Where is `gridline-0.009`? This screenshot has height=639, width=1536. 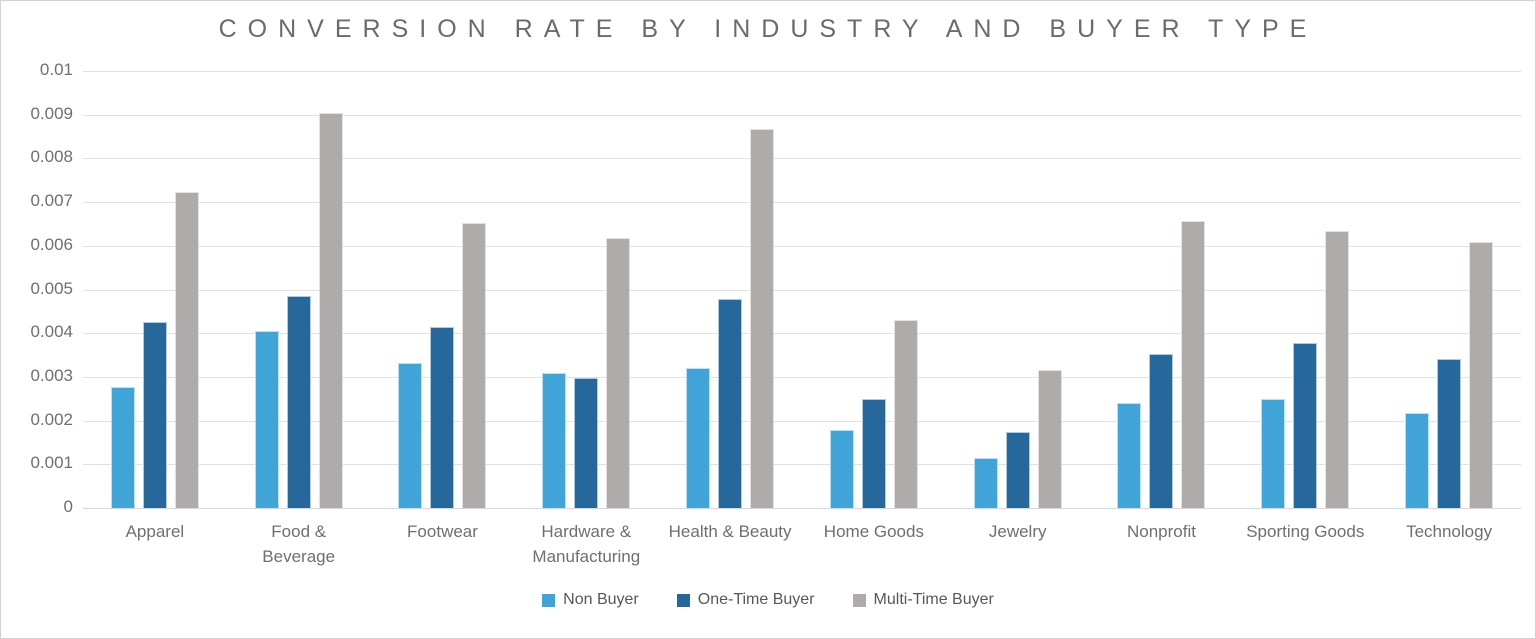
gridline-0.009 is located at coordinates (802, 115).